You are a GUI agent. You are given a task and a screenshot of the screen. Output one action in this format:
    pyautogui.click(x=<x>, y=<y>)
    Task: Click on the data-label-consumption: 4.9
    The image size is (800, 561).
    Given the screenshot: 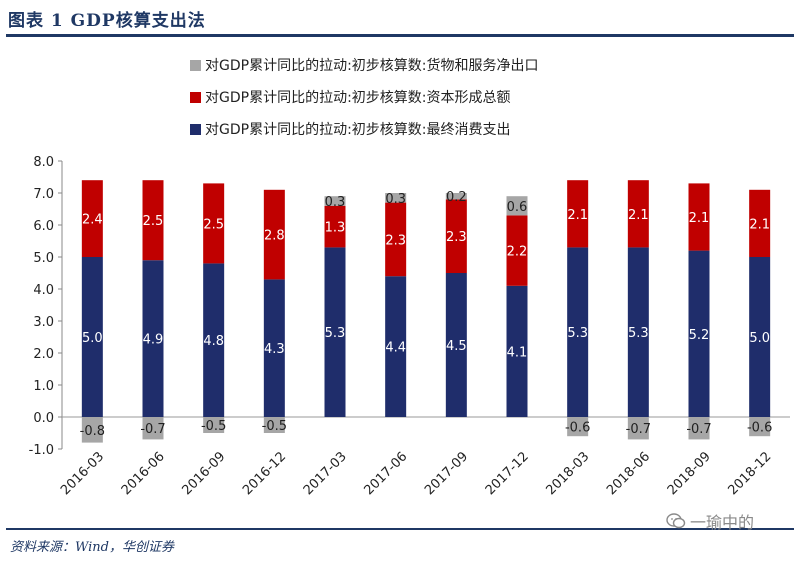 What is the action you would take?
    pyautogui.click(x=153, y=340)
    